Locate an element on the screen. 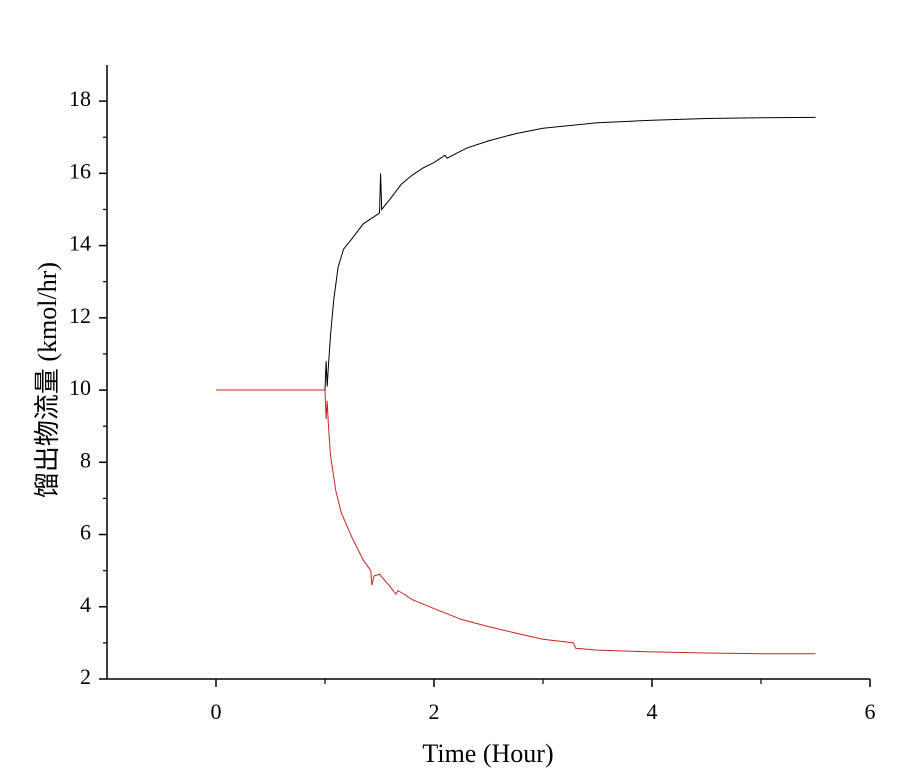 This screenshot has width=920, height=782. y-tick-label: 18 is located at coordinates (80, 98).